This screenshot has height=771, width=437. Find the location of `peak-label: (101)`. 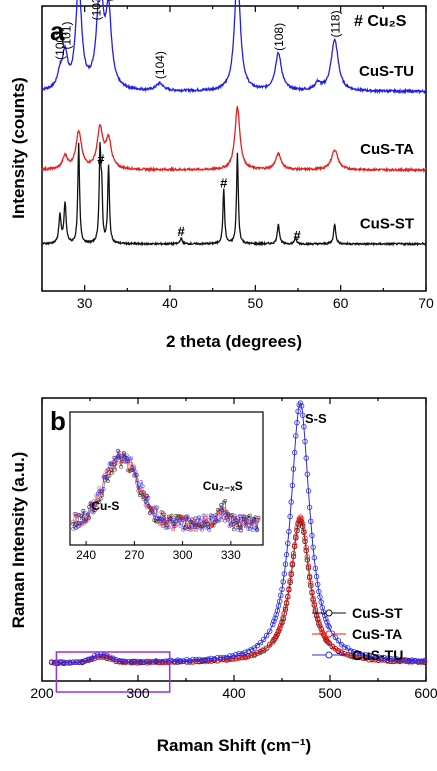

peak-label: (101) is located at coordinates (67, 36).